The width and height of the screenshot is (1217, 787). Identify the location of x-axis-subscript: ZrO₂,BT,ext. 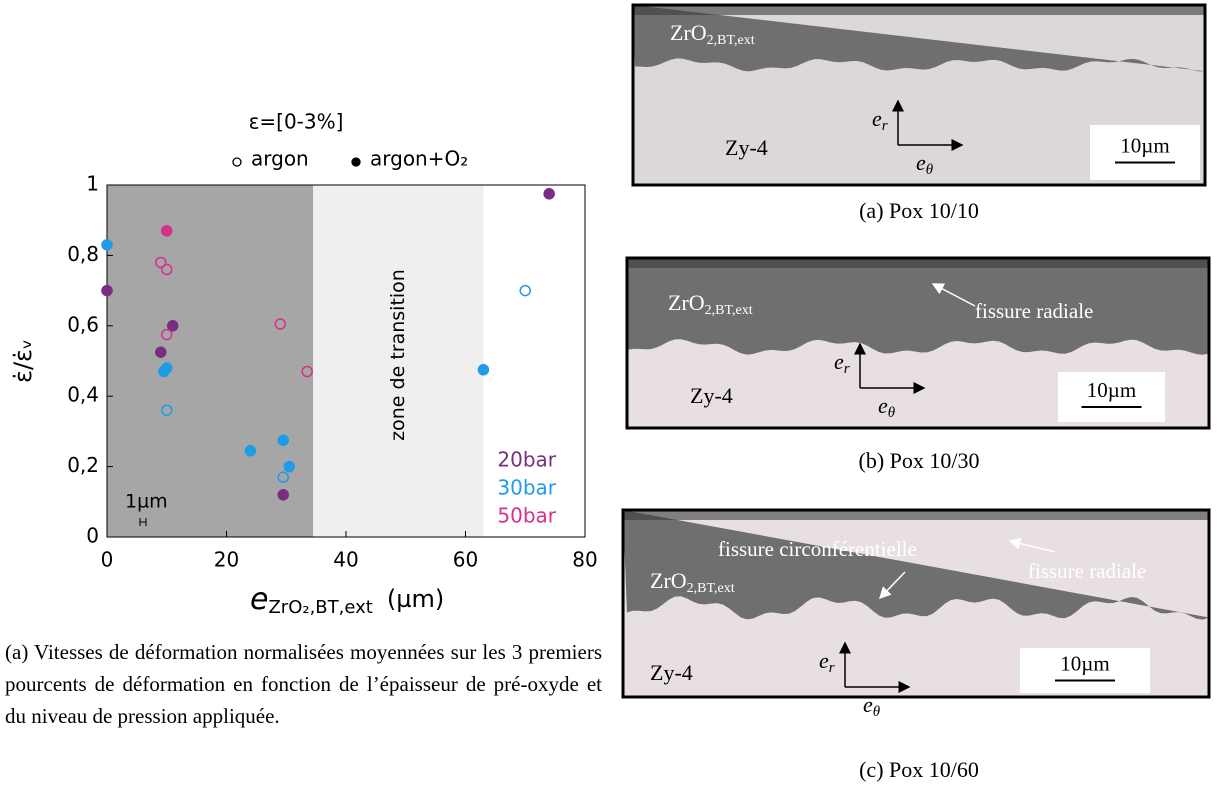
(320, 607).